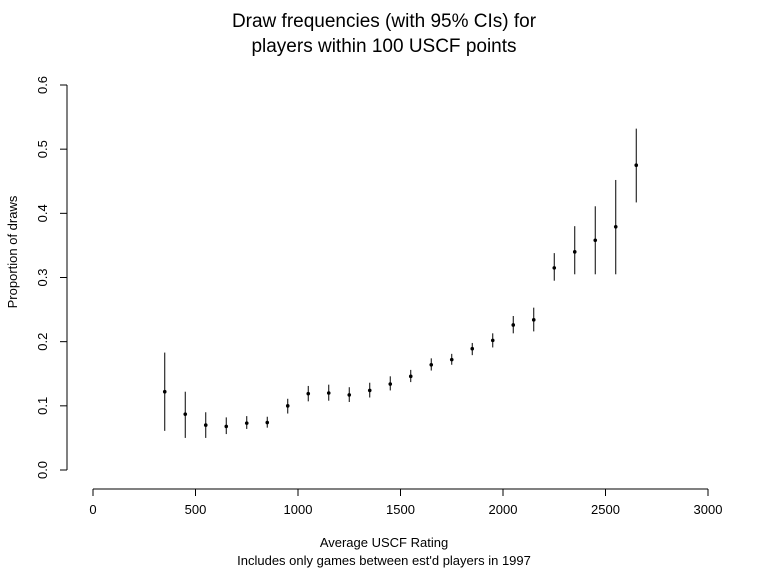 The height and width of the screenshot is (571, 768). What do you see at coordinates (92, 509) in the screenshot?
I see `x-tick-label: 0` at bounding box center [92, 509].